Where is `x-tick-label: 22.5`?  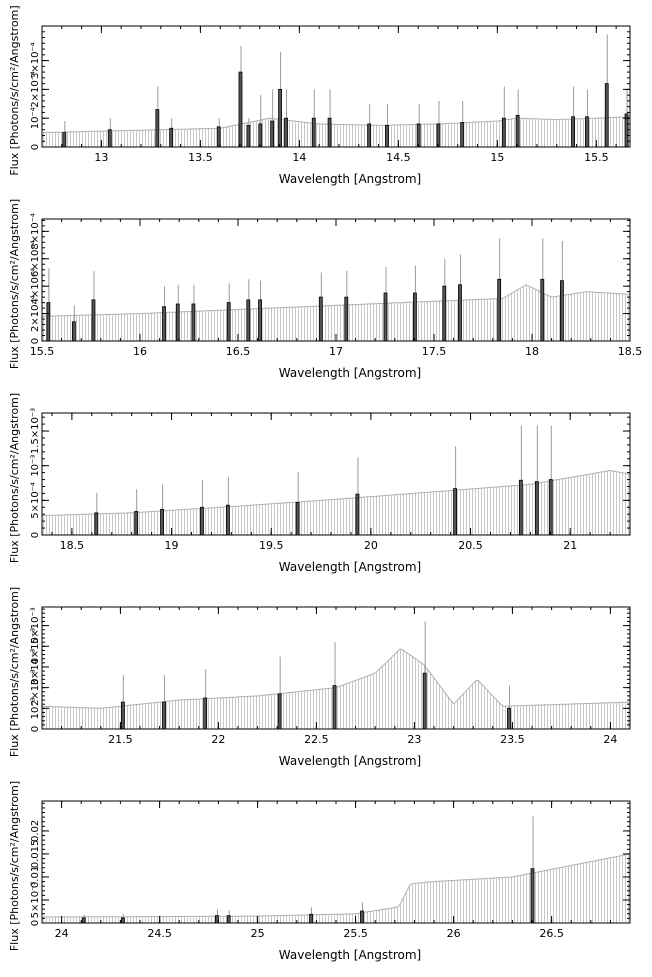 x-tick-label: 22.5 is located at coordinates (316, 739).